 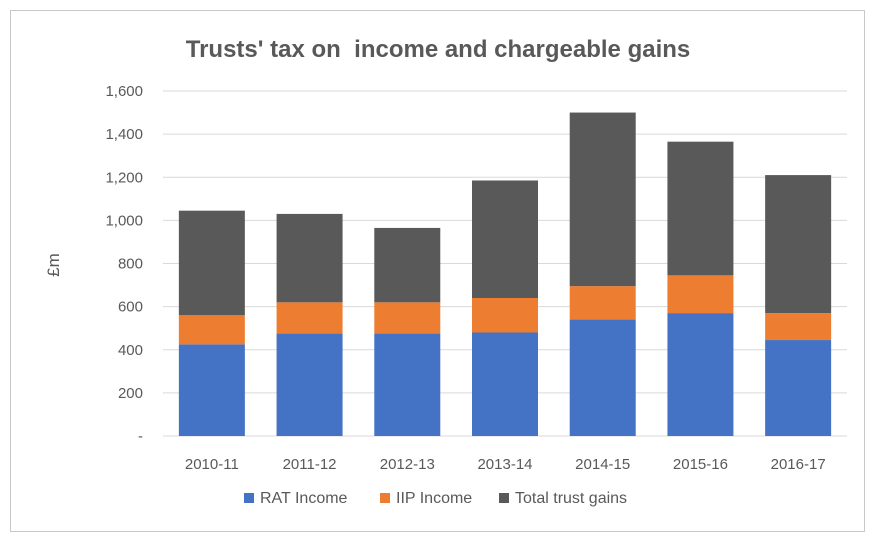 I want to click on y-tick-label: 1,200, so click(x=124, y=177).